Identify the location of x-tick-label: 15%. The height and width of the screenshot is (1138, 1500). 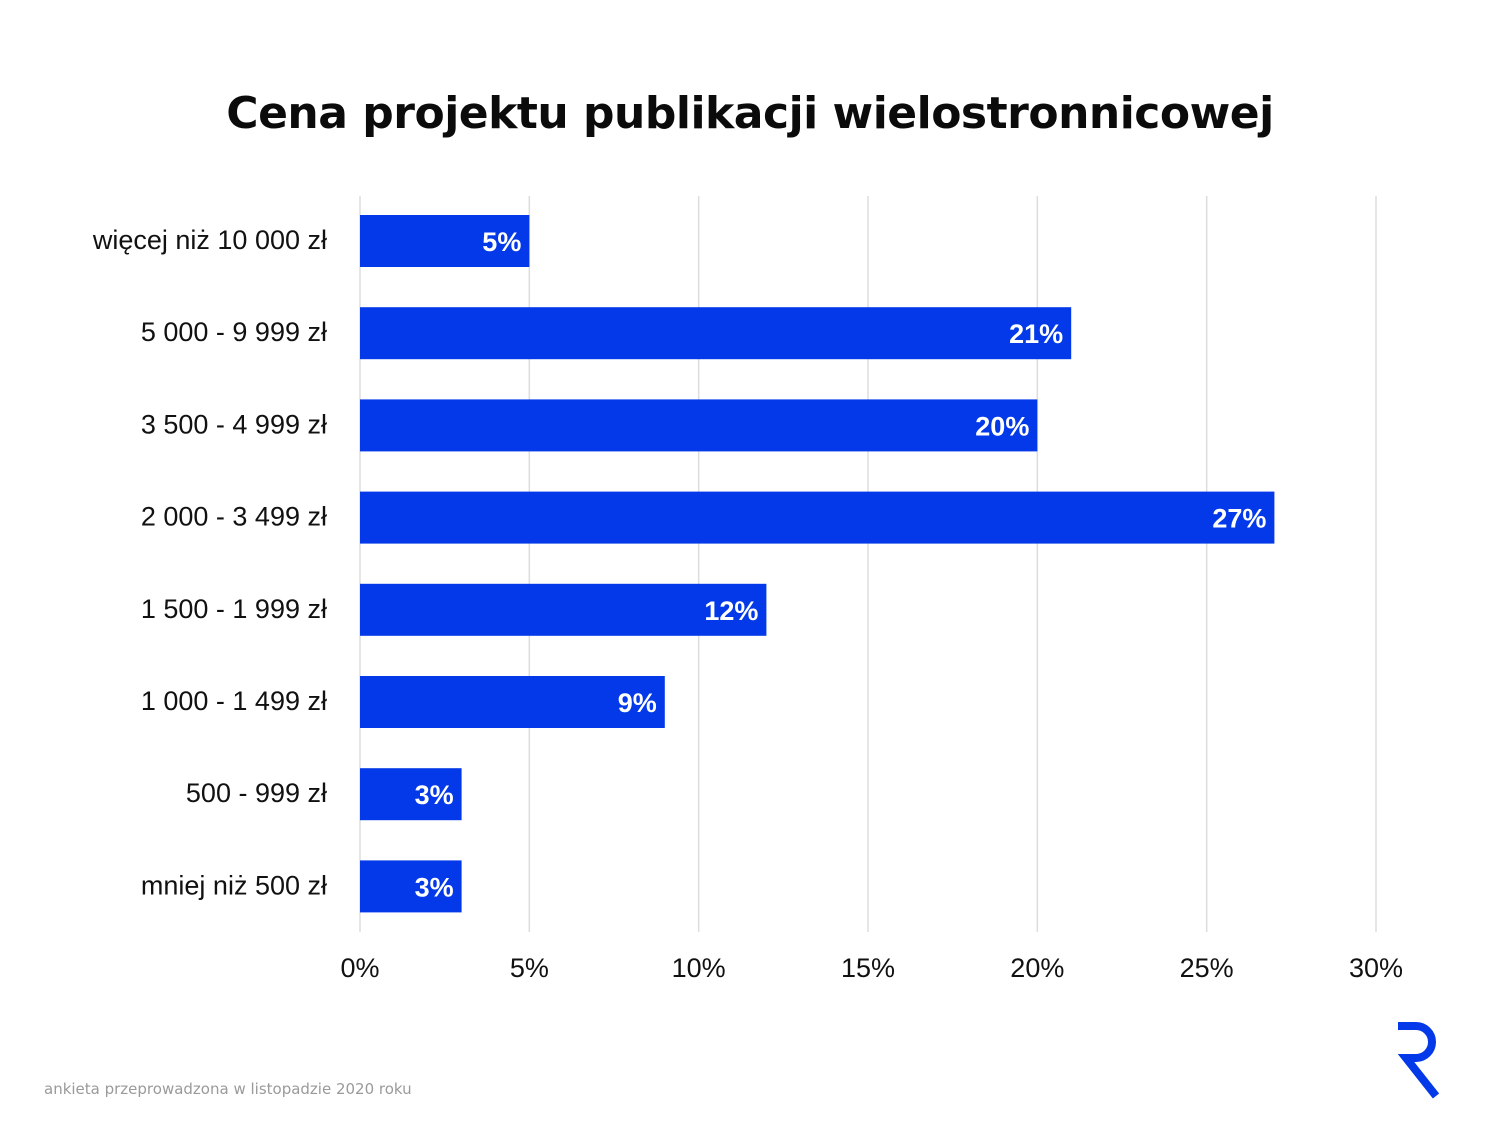
(868, 968).